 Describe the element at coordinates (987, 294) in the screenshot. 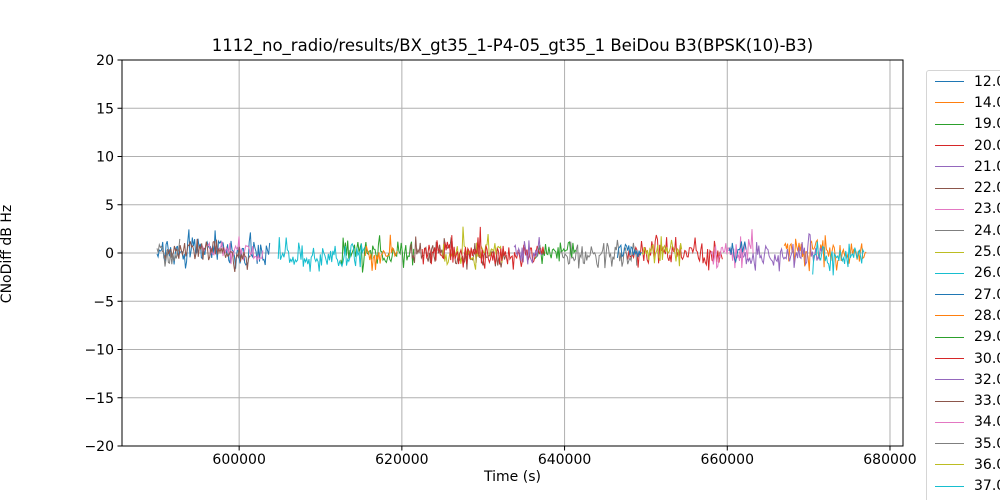

I see `legend-item-label: 27.0` at that location.